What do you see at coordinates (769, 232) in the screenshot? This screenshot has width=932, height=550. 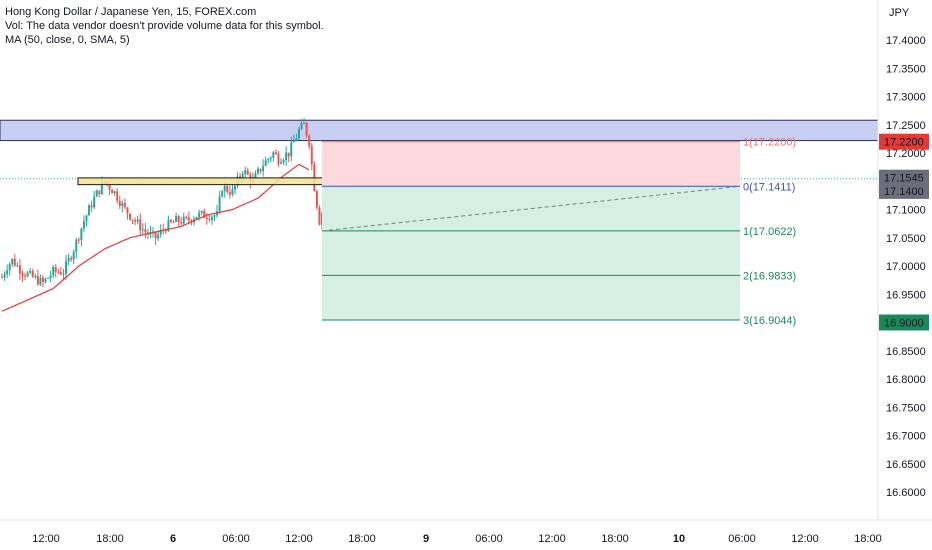 I see `target-label-1: 1(17.0622)` at bounding box center [769, 232].